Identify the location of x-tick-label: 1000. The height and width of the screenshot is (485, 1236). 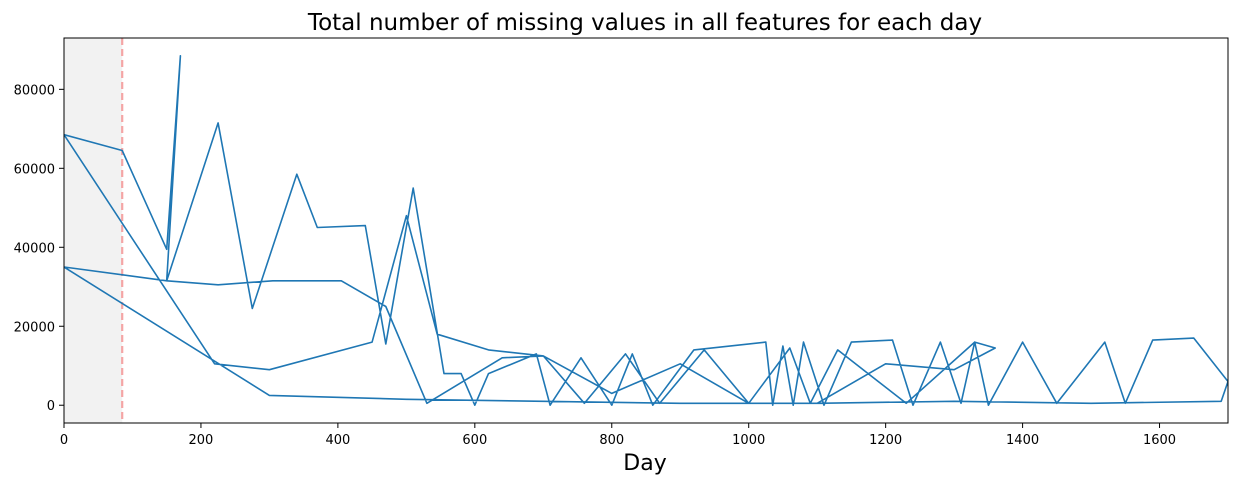
(748, 440).